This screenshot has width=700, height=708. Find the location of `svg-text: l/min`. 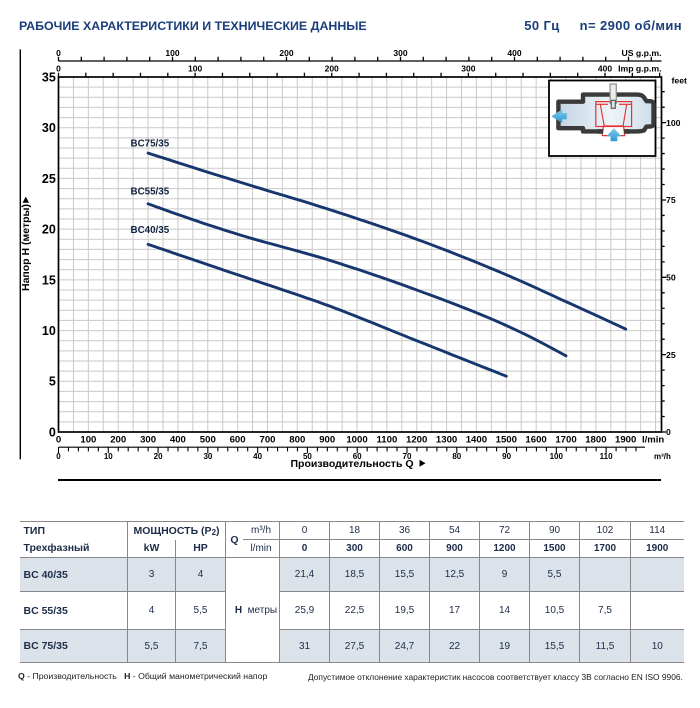

svg-text: l/min is located at coordinates (653, 440).